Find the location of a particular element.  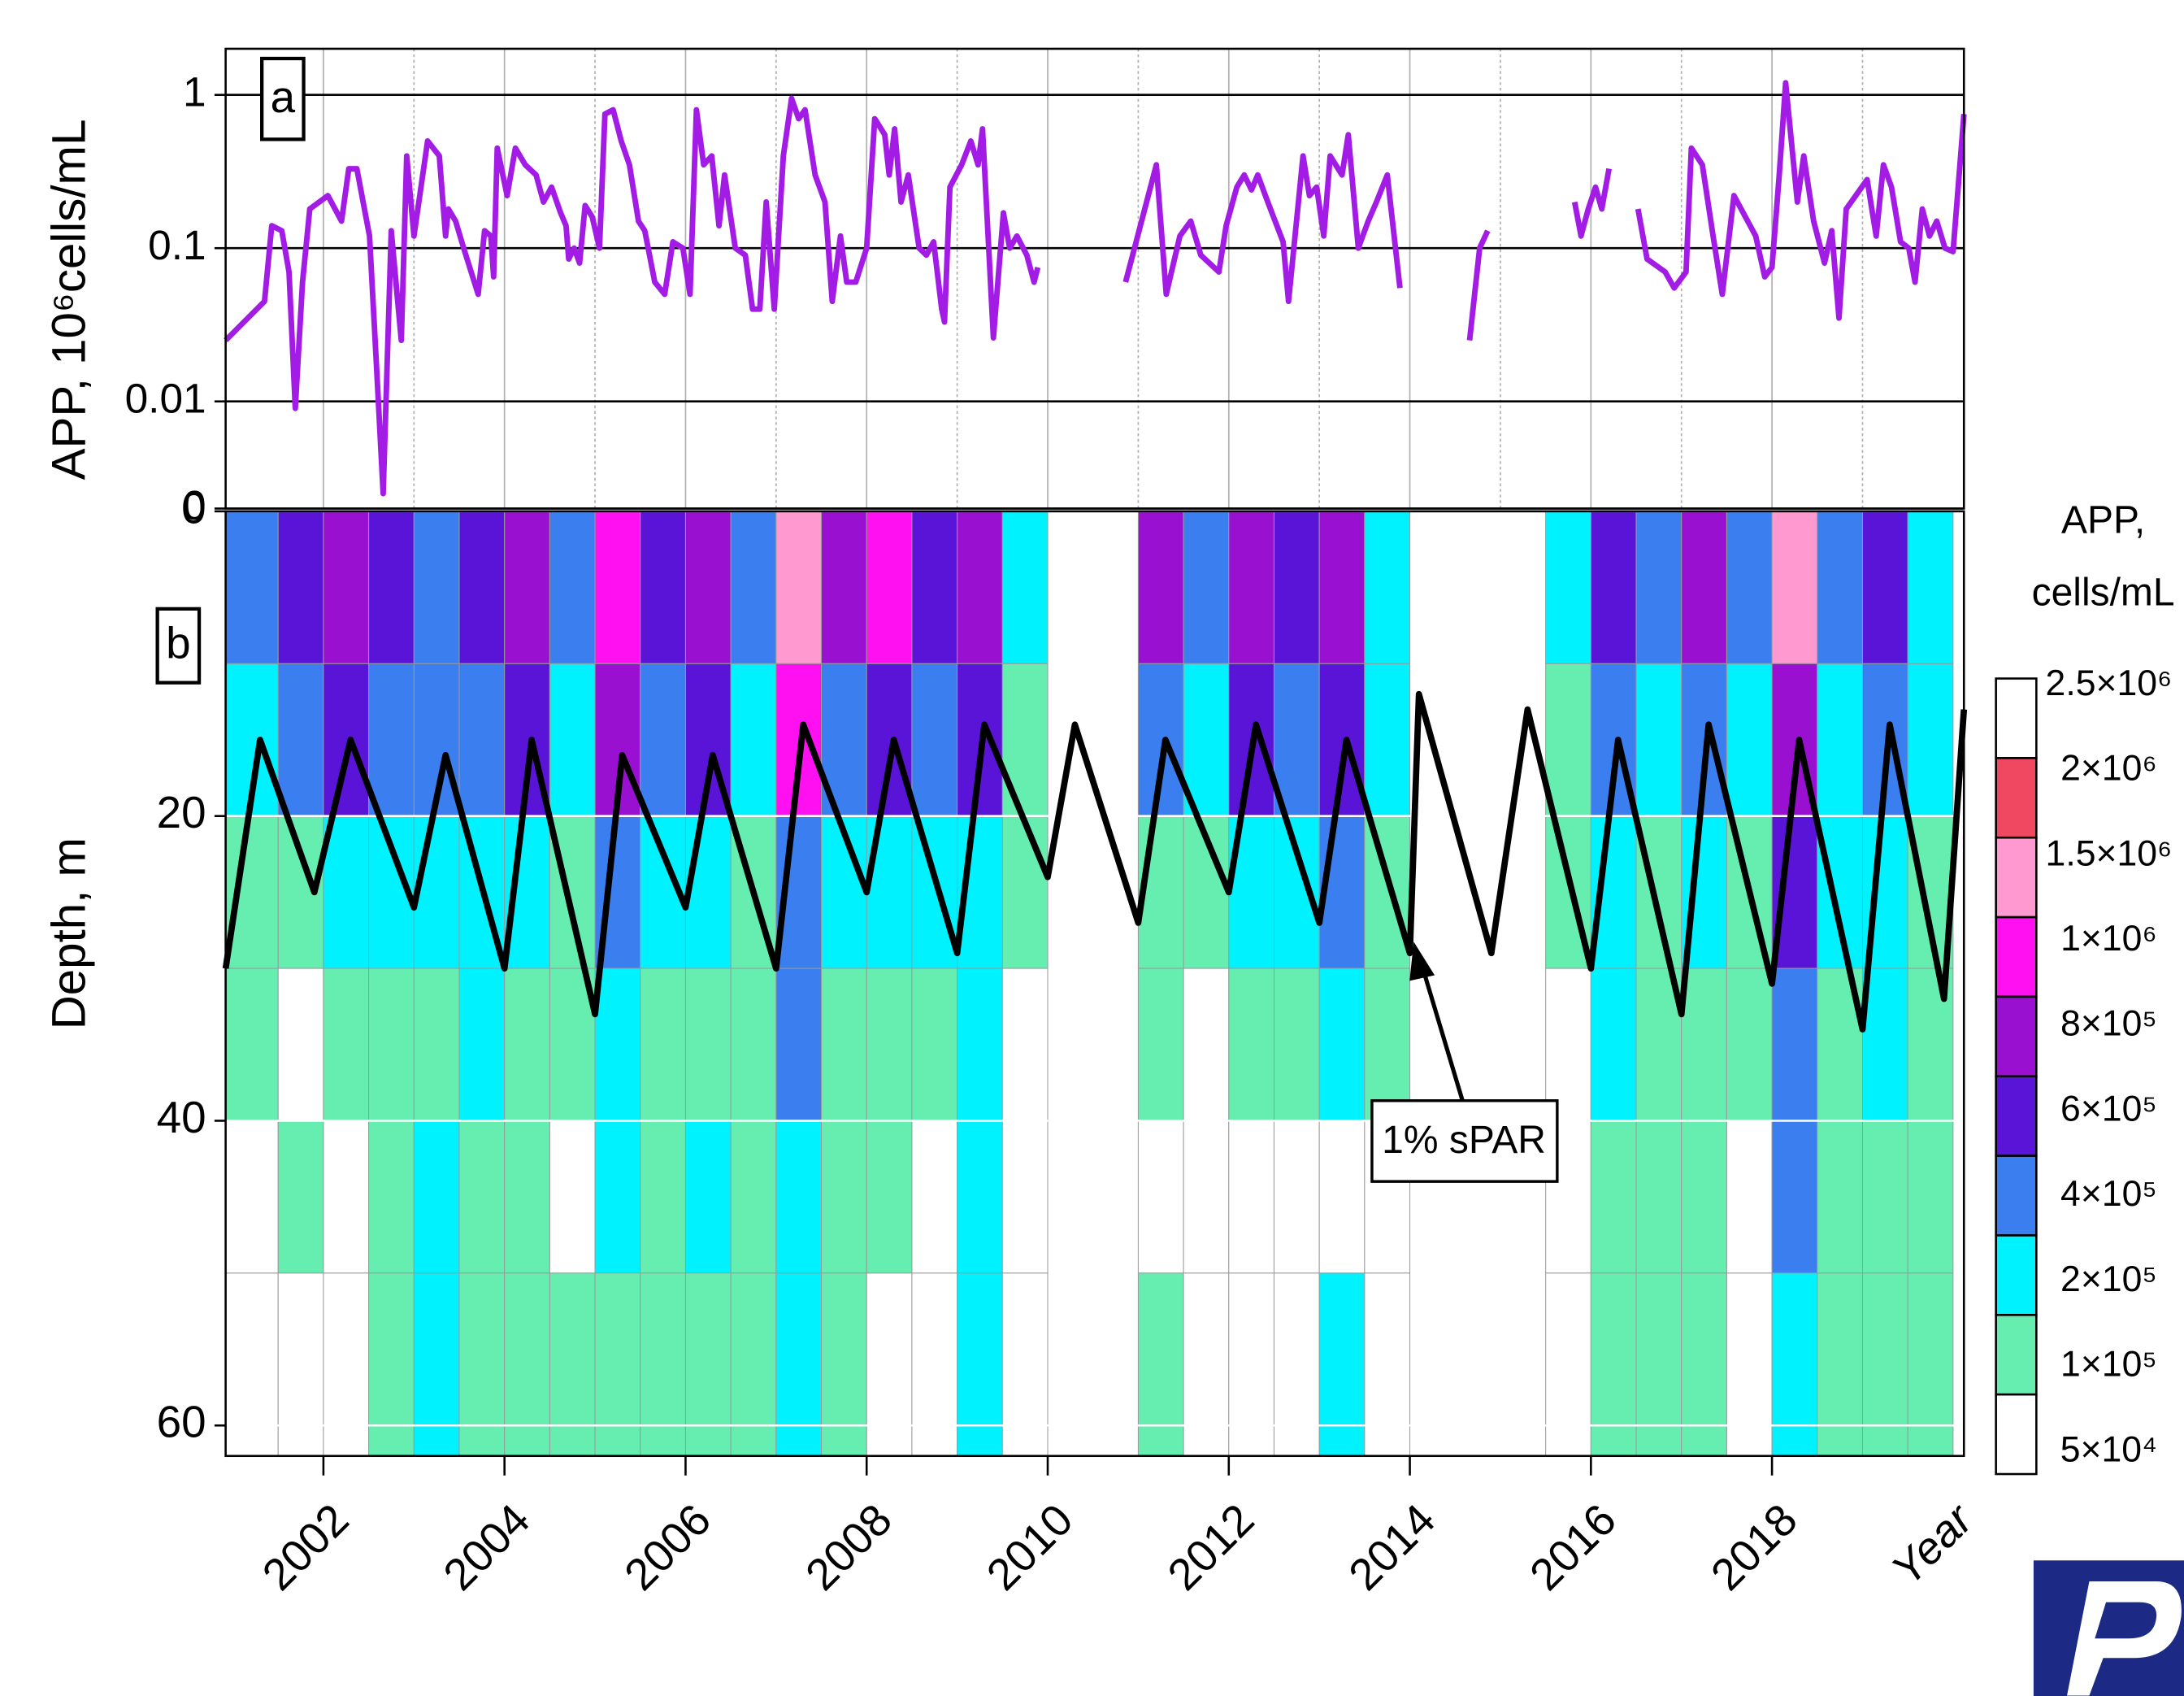

colorbar-label: 2×10⁵ is located at coordinates (2108, 1279).